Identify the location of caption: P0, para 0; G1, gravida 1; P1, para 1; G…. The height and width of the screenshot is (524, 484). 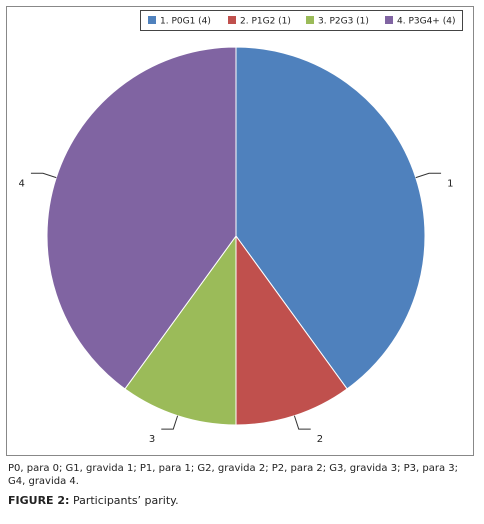
(241, 484).